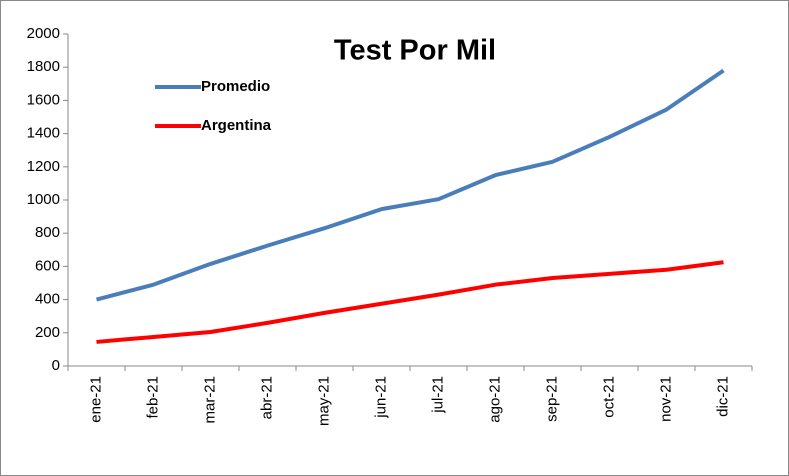 Image resolution: width=789 pixels, height=476 pixels. I want to click on x-tick-label: abr-21, so click(266, 397).